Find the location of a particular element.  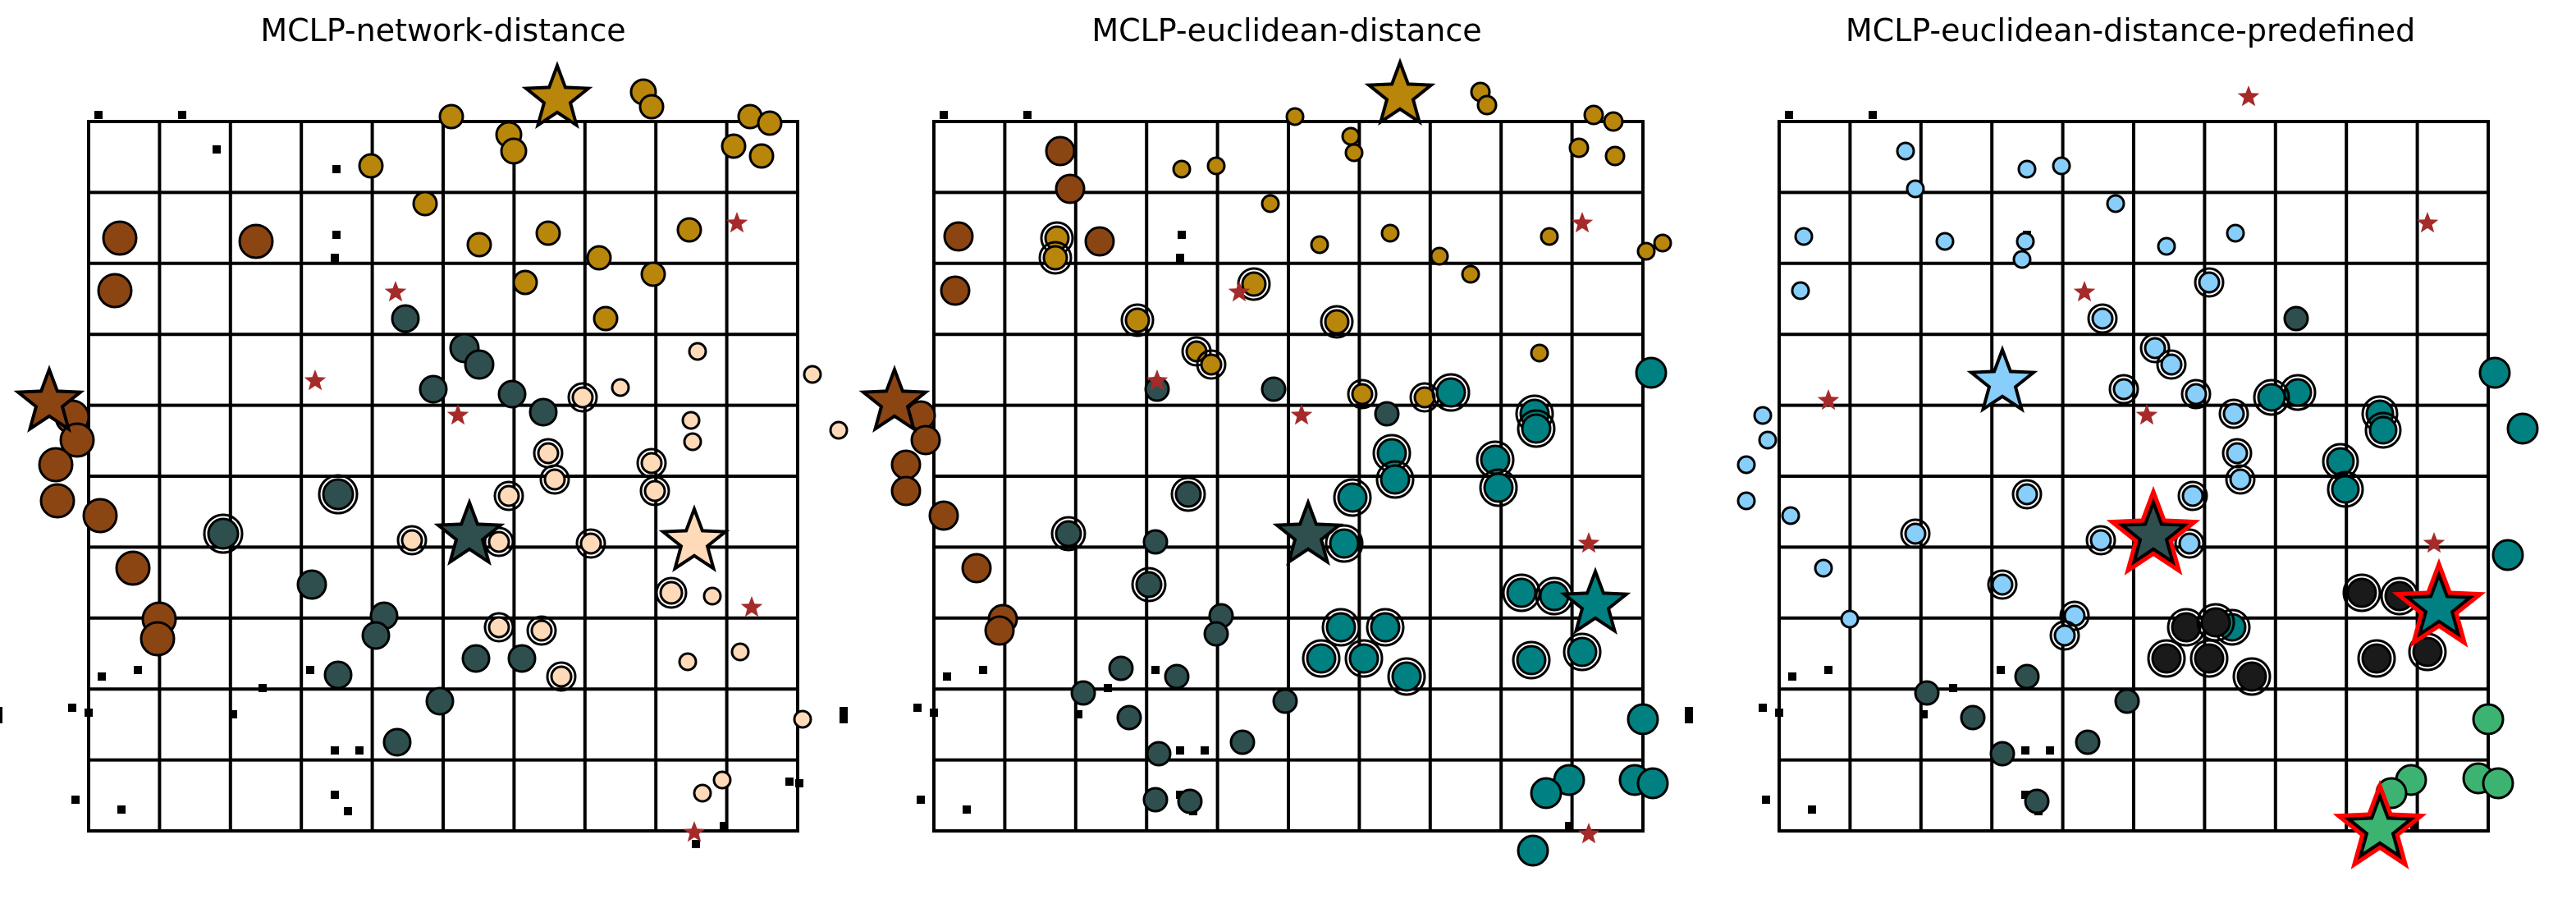

panel-title-network: MCLP-network-distance is located at coordinates (442, 30).